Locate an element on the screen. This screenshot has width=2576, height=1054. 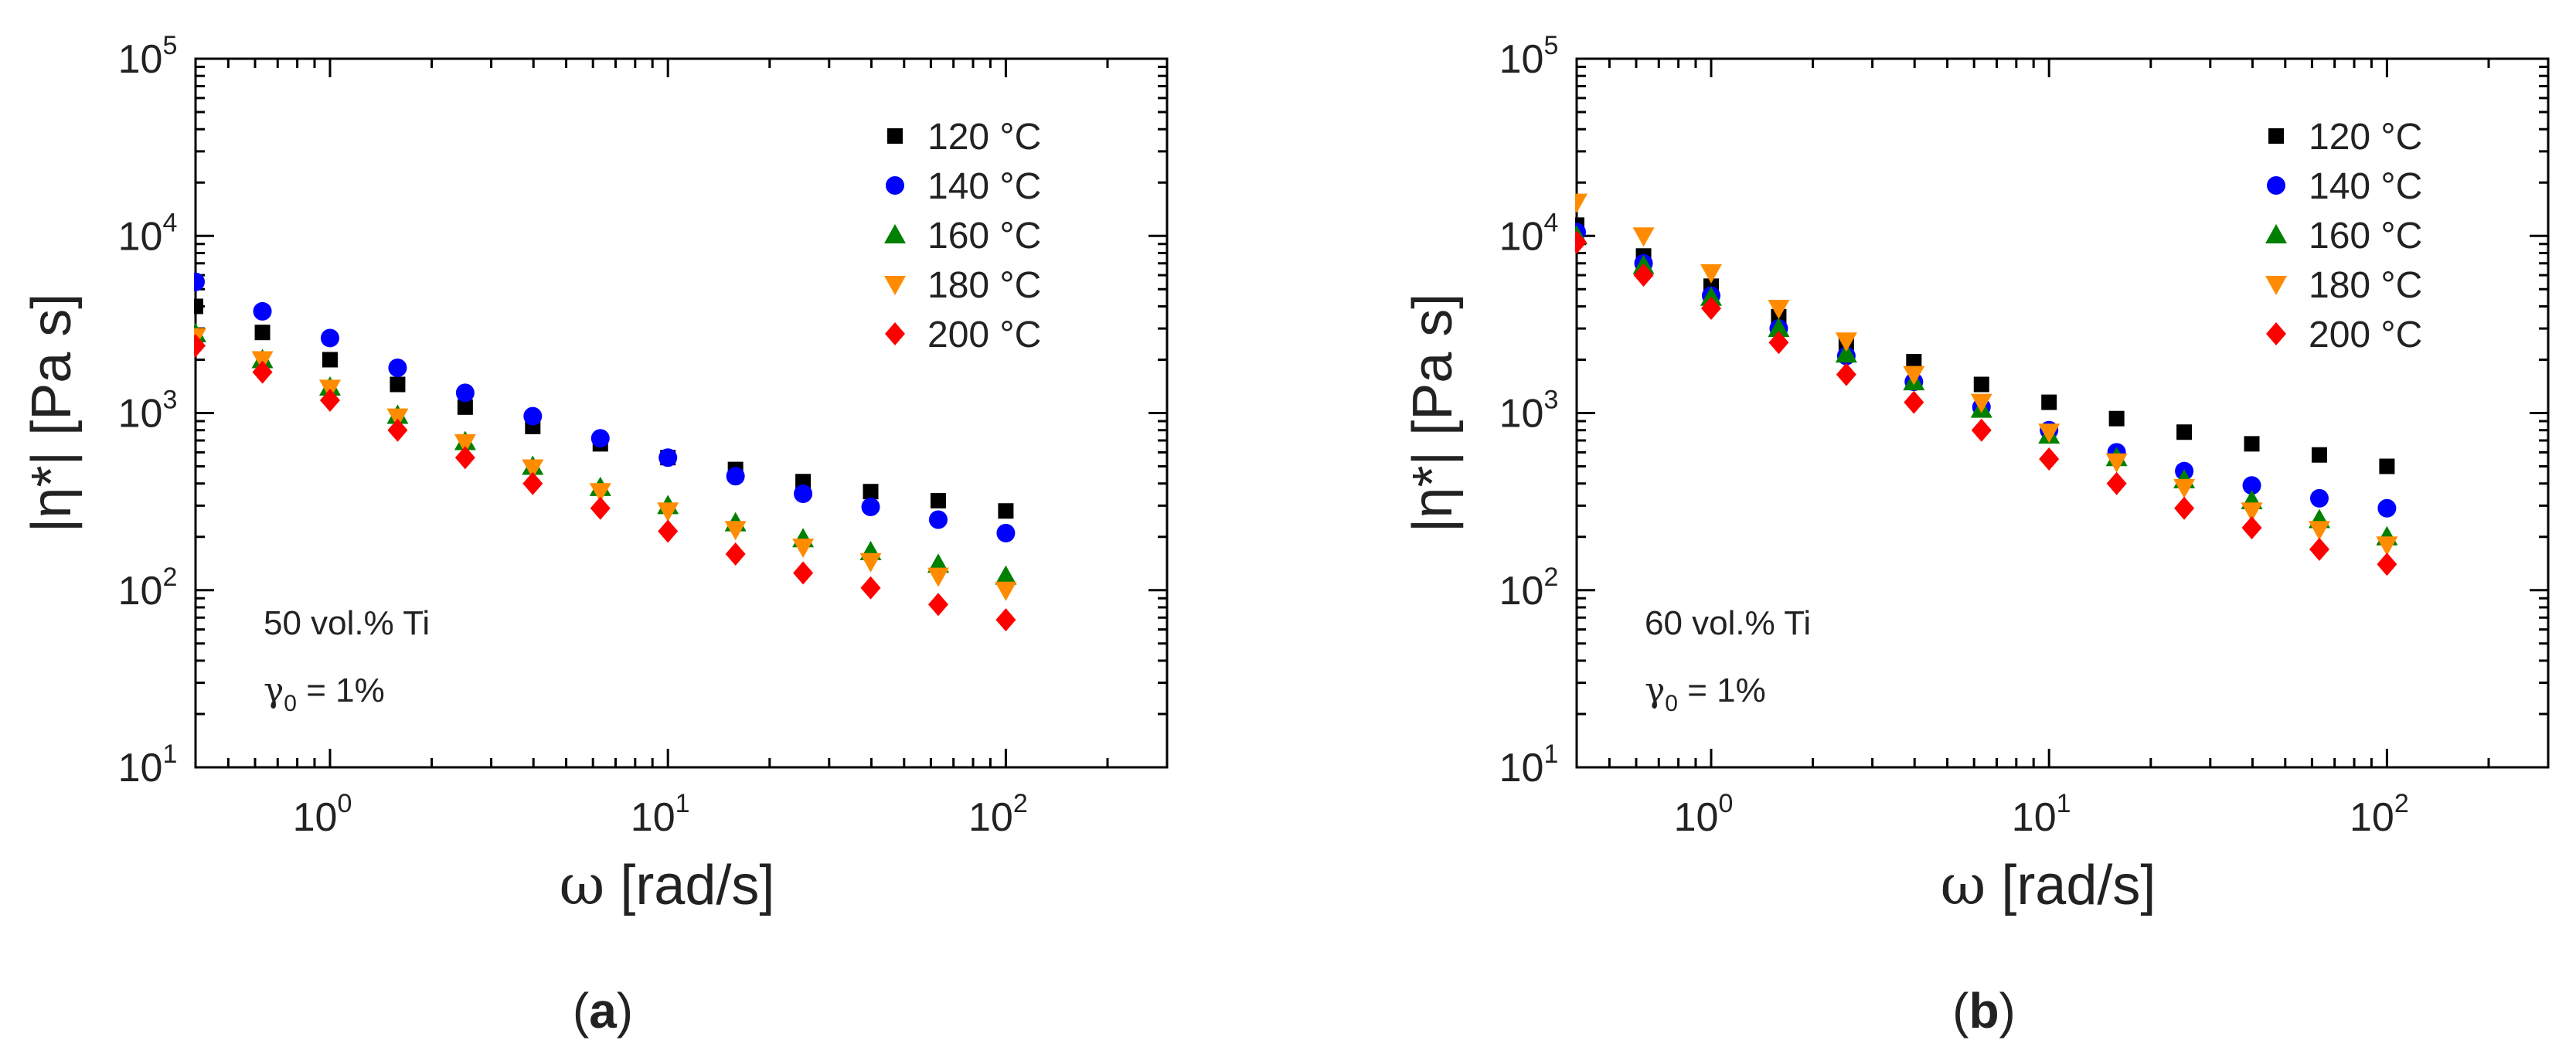
panel-a-x-axis-label: ω [rad/s] is located at coordinates (667, 884).